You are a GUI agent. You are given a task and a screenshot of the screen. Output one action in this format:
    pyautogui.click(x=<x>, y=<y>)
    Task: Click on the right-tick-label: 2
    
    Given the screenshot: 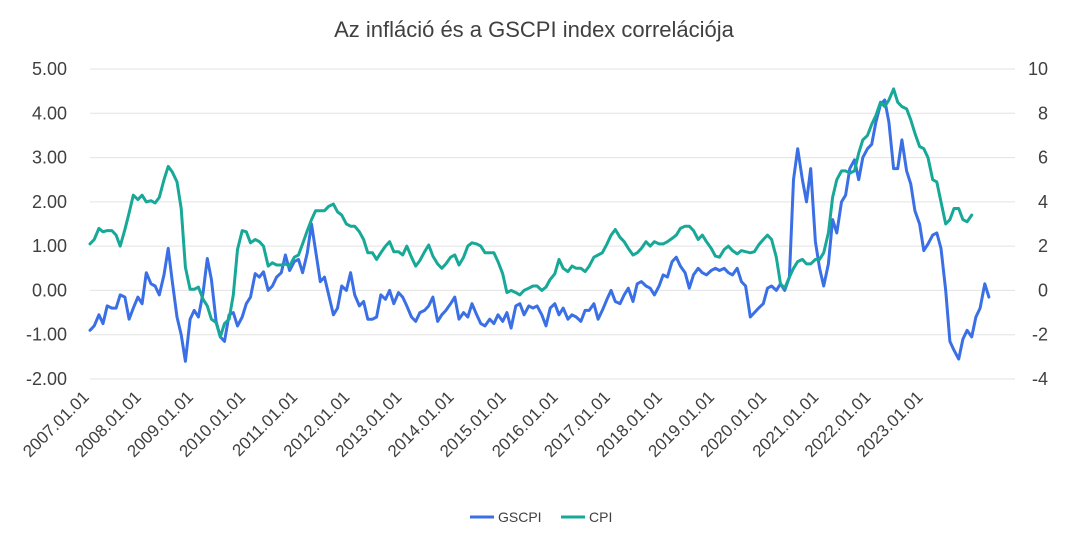 What is the action you would take?
    pyautogui.click(x=1043, y=246)
    